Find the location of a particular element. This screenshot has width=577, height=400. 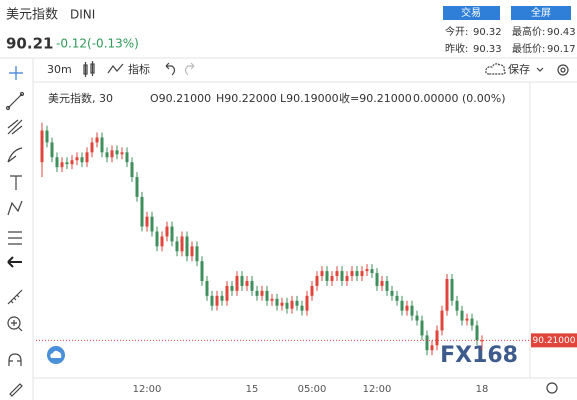

fullscreen-button is located at coordinates (541, 13).